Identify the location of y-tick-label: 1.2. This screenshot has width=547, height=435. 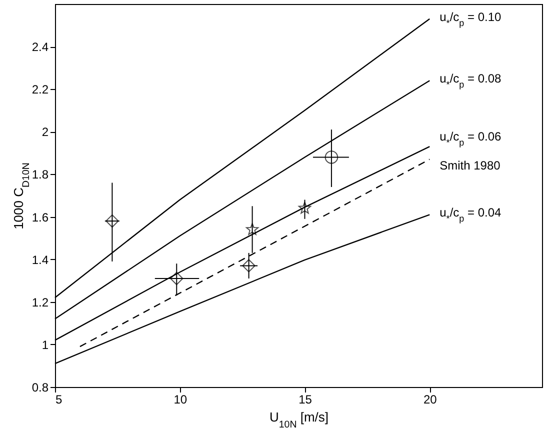
(40, 302).